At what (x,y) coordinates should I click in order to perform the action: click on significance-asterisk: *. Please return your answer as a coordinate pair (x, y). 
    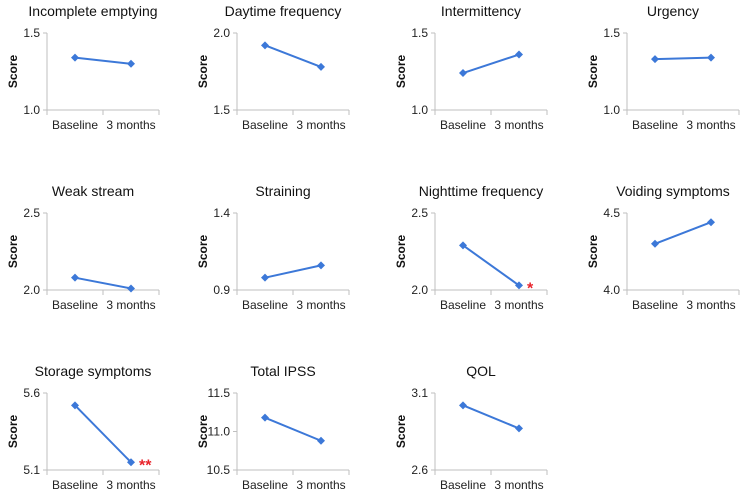
    Looking at the image, I should click on (530, 288).